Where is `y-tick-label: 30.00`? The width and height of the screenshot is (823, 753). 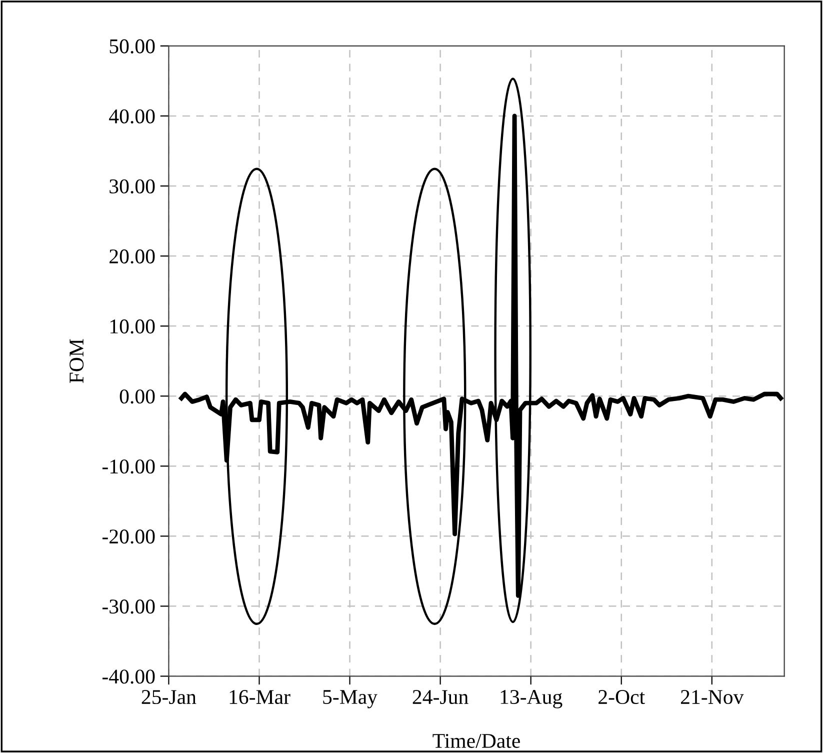
y-tick-label: 30.00 is located at coordinates (132, 186).